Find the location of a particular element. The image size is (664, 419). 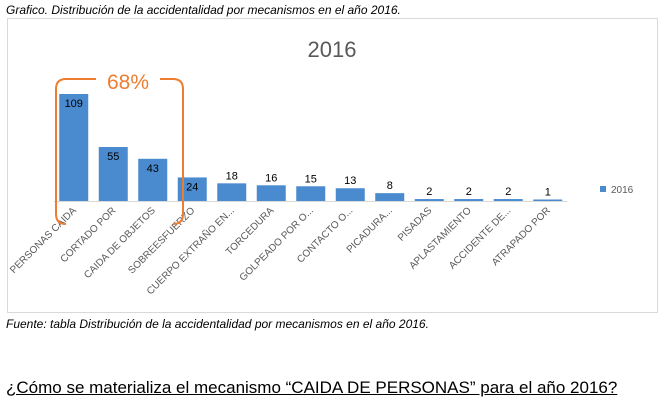

data-label: 1 is located at coordinates (548, 193).